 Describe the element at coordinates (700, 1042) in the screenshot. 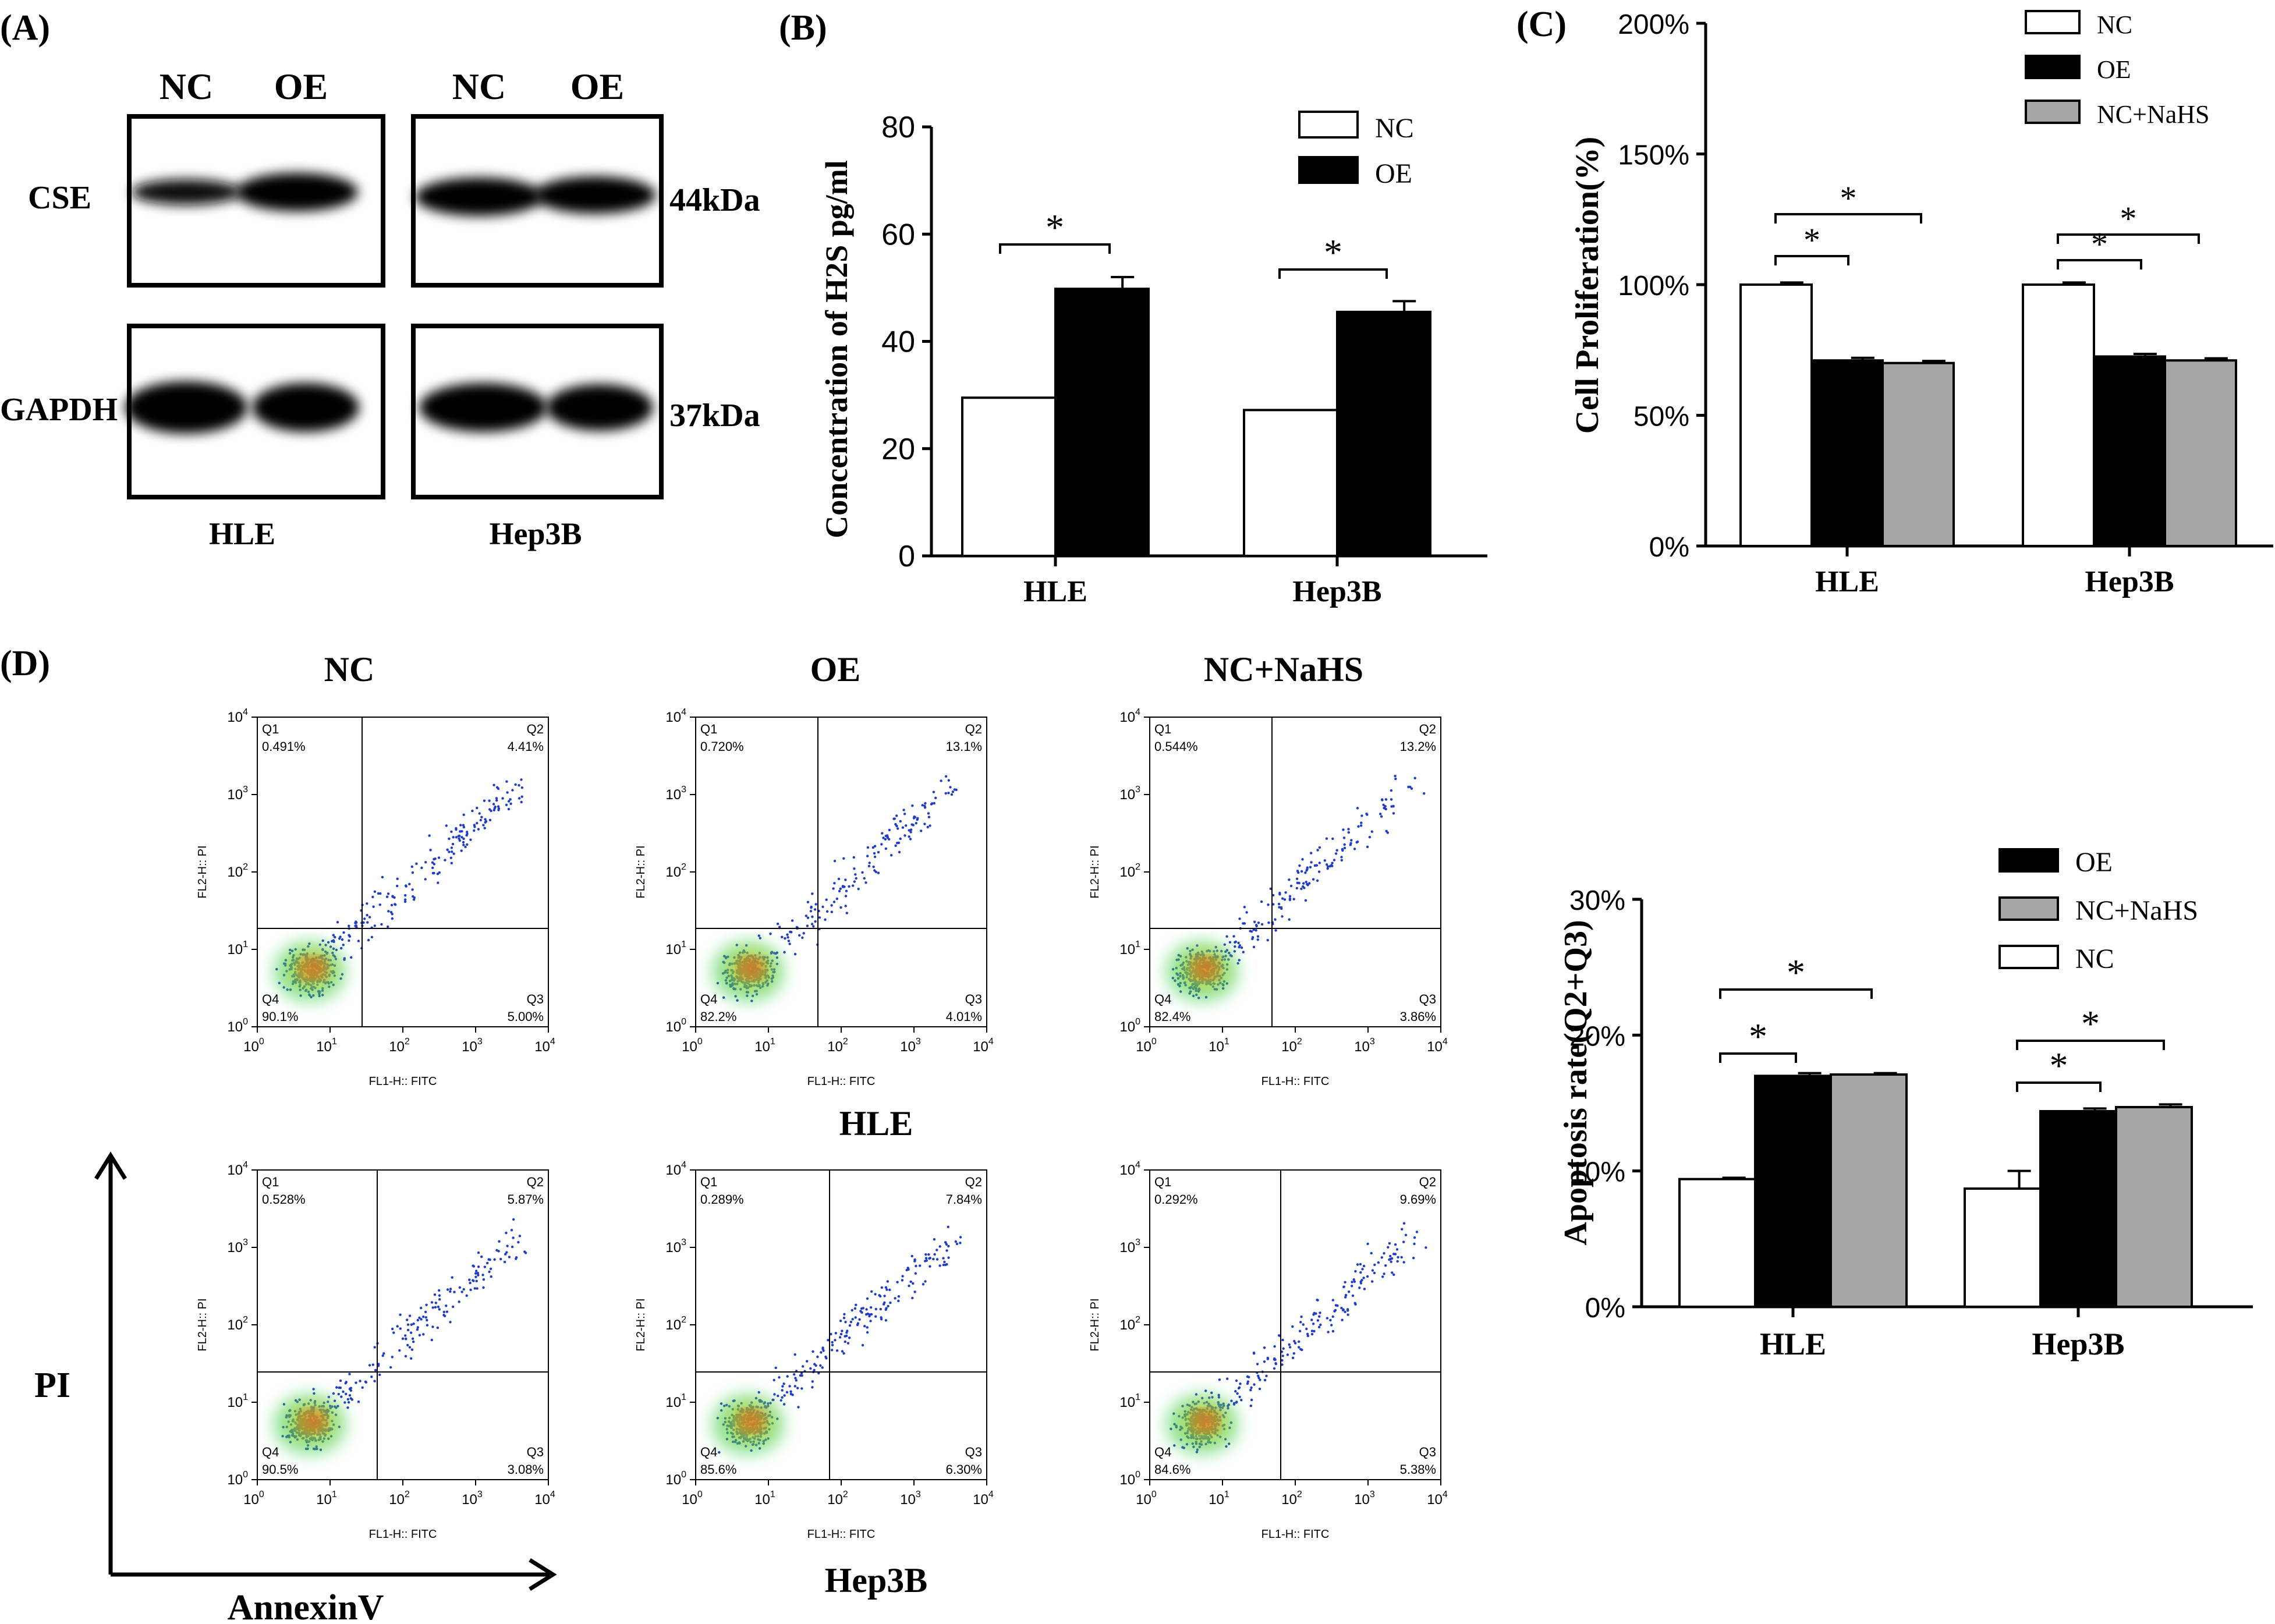

I see `flow-xtick-power: 0` at that location.